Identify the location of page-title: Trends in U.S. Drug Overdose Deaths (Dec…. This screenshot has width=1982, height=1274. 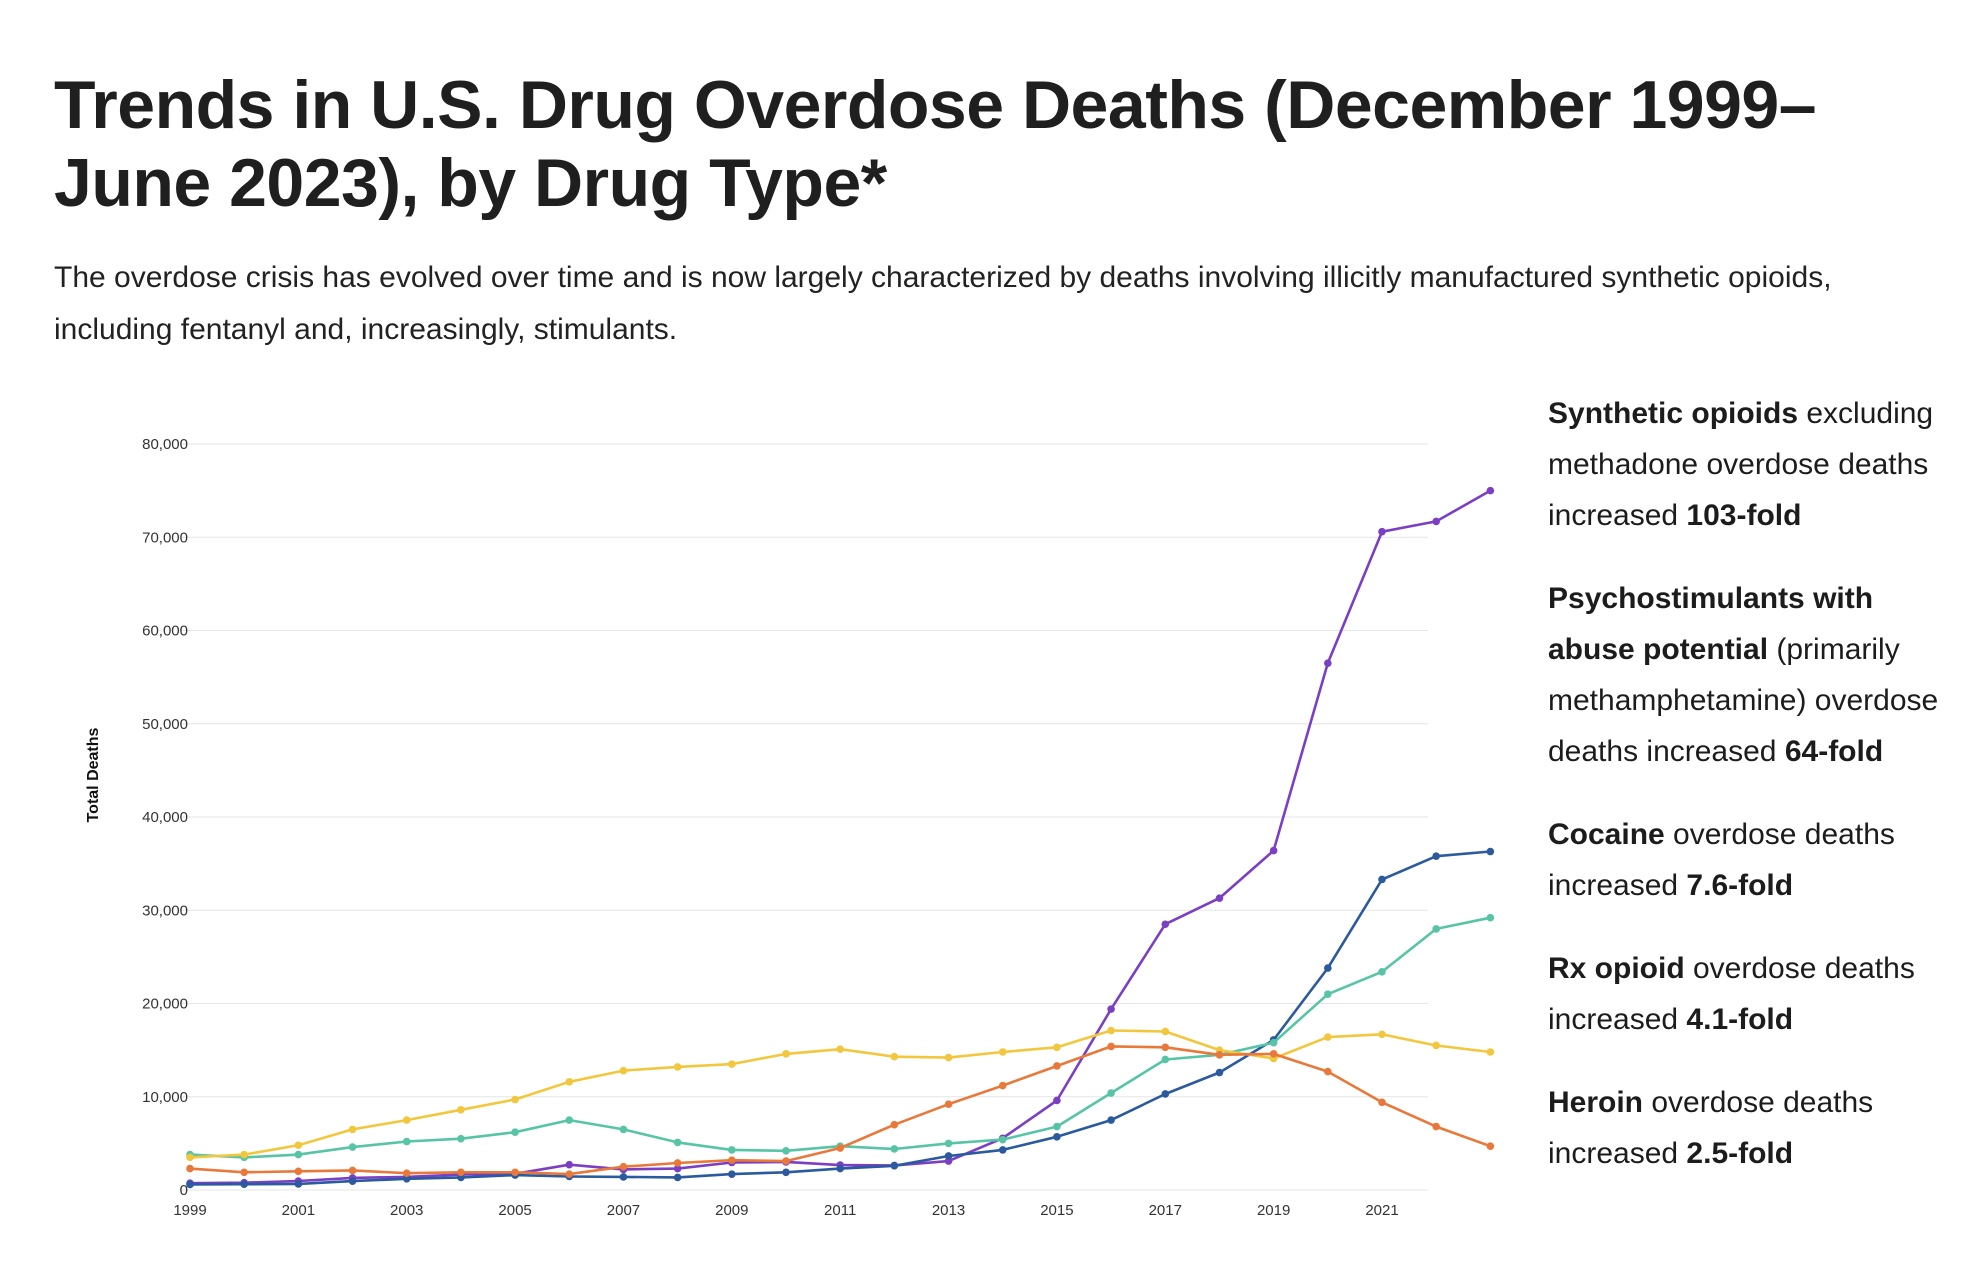
(935, 144).